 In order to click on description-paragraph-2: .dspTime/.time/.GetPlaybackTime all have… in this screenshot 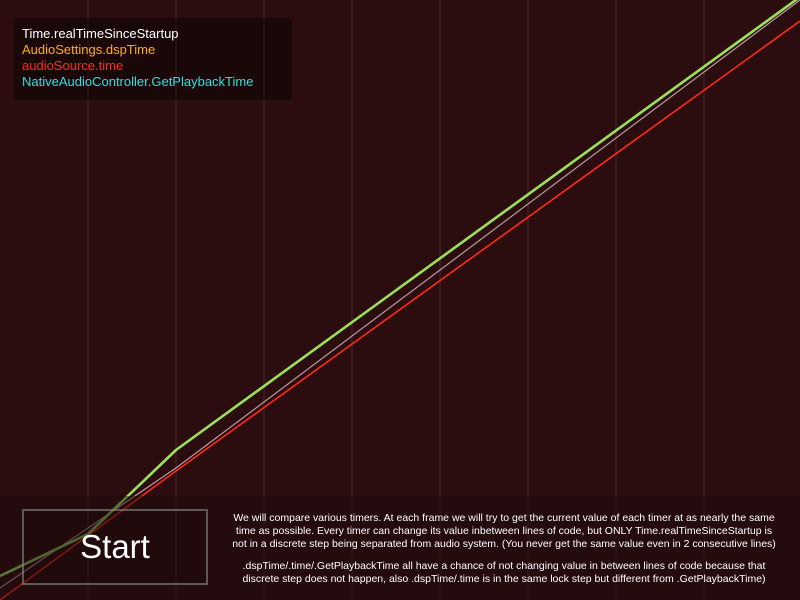, I will do `click(504, 573)`.